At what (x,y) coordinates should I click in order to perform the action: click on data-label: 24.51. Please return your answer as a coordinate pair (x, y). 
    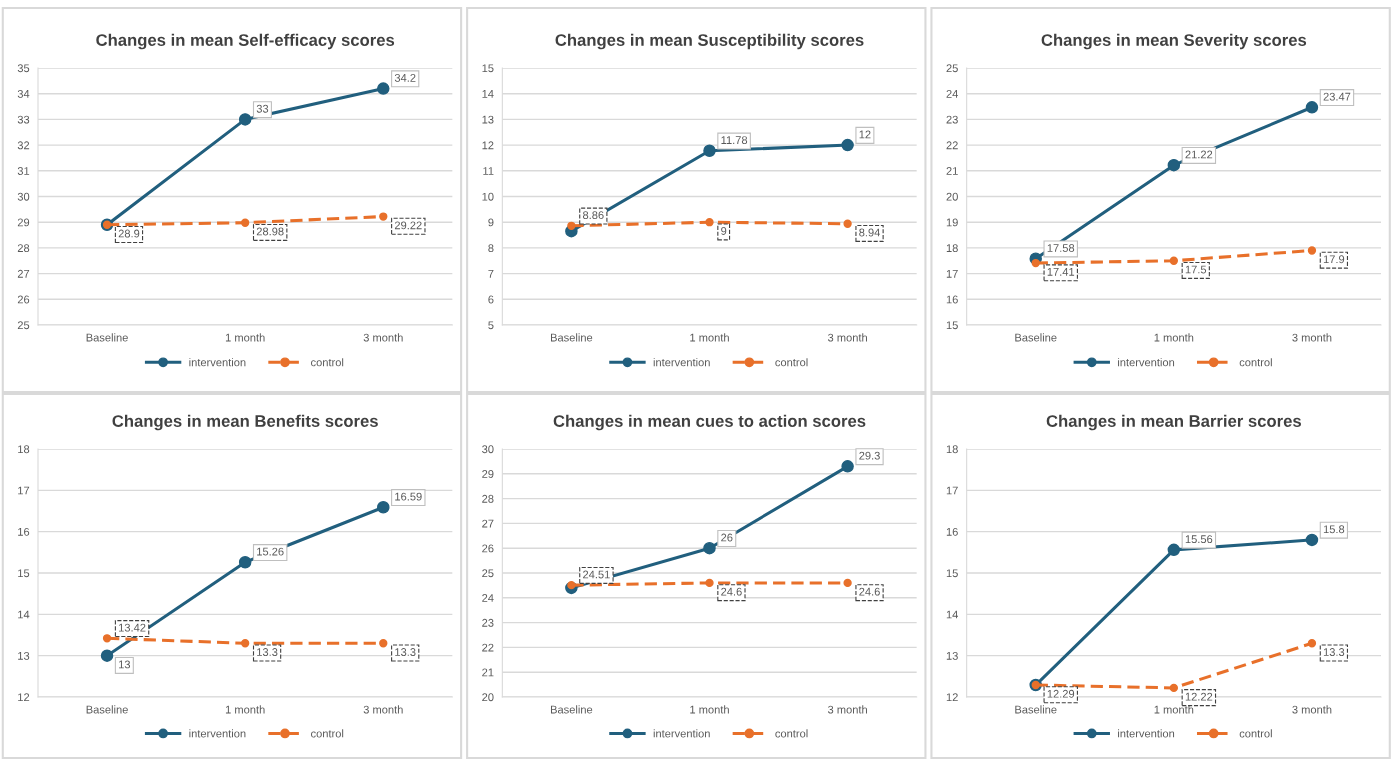
    Looking at the image, I should click on (596, 574).